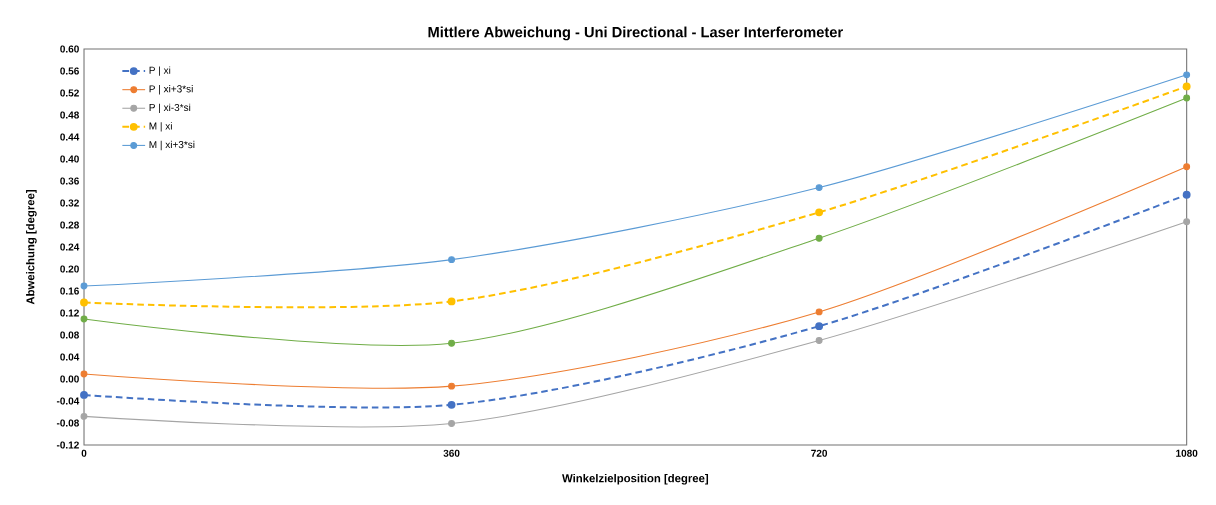 This screenshot has width=1216, height=505. What do you see at coordinates (160, 71) in the screenshot?
I see `legend-label: P | xi` at bounding box center [160, 71].